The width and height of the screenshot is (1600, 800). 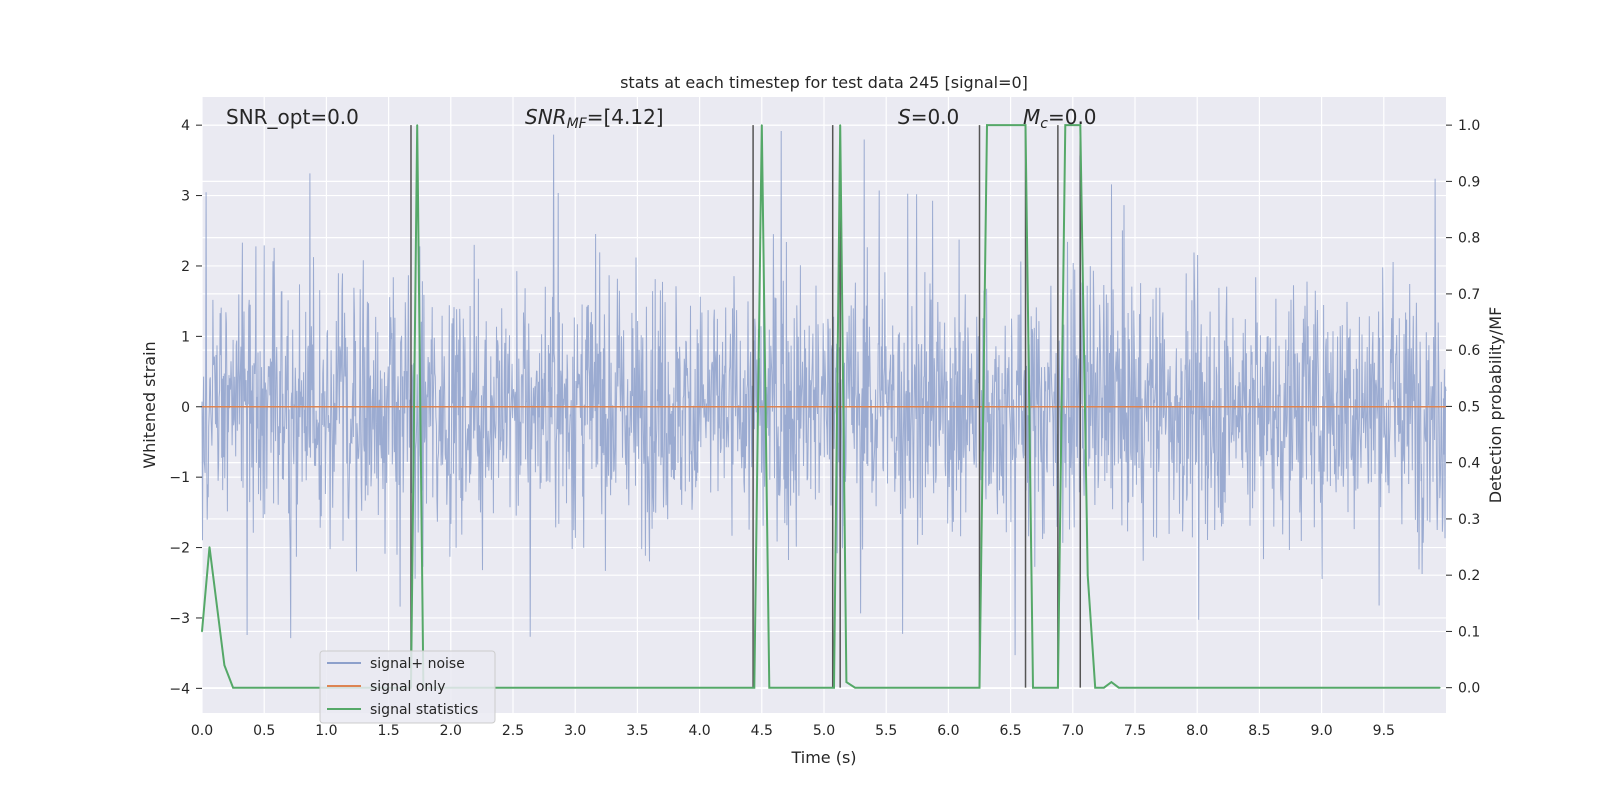 What do you see at coordinates (1469, 182) in the screenshot?
I see `y-right-tick-label: 0.9` at bounding box center [1469, 182].